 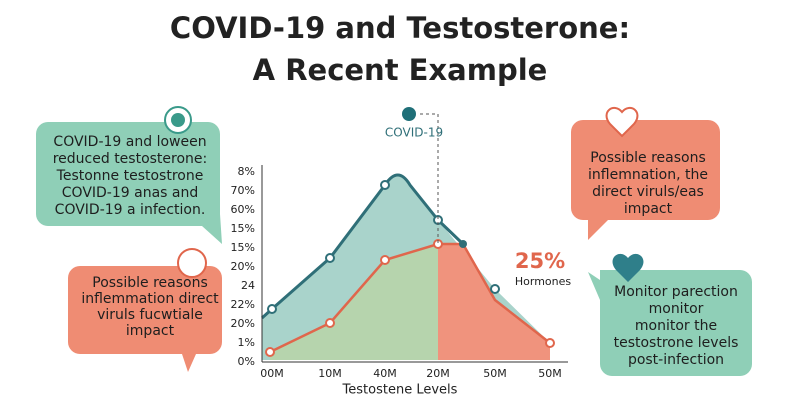 What do you see at coordinates (150, 299) in the screenshot?
I see `callout-line: inflemmation direct` at bounding box center [150, 299].